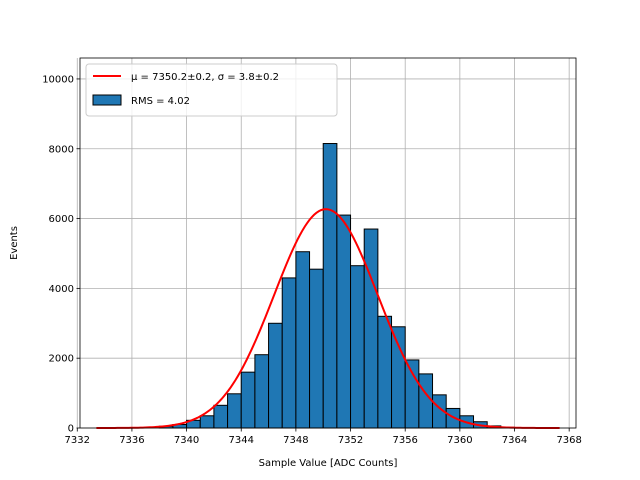 The height and width of the screenshot is (480, 640). I want to click on x-axis-label: Sample Value [ADC Counts], so click(328, 463).